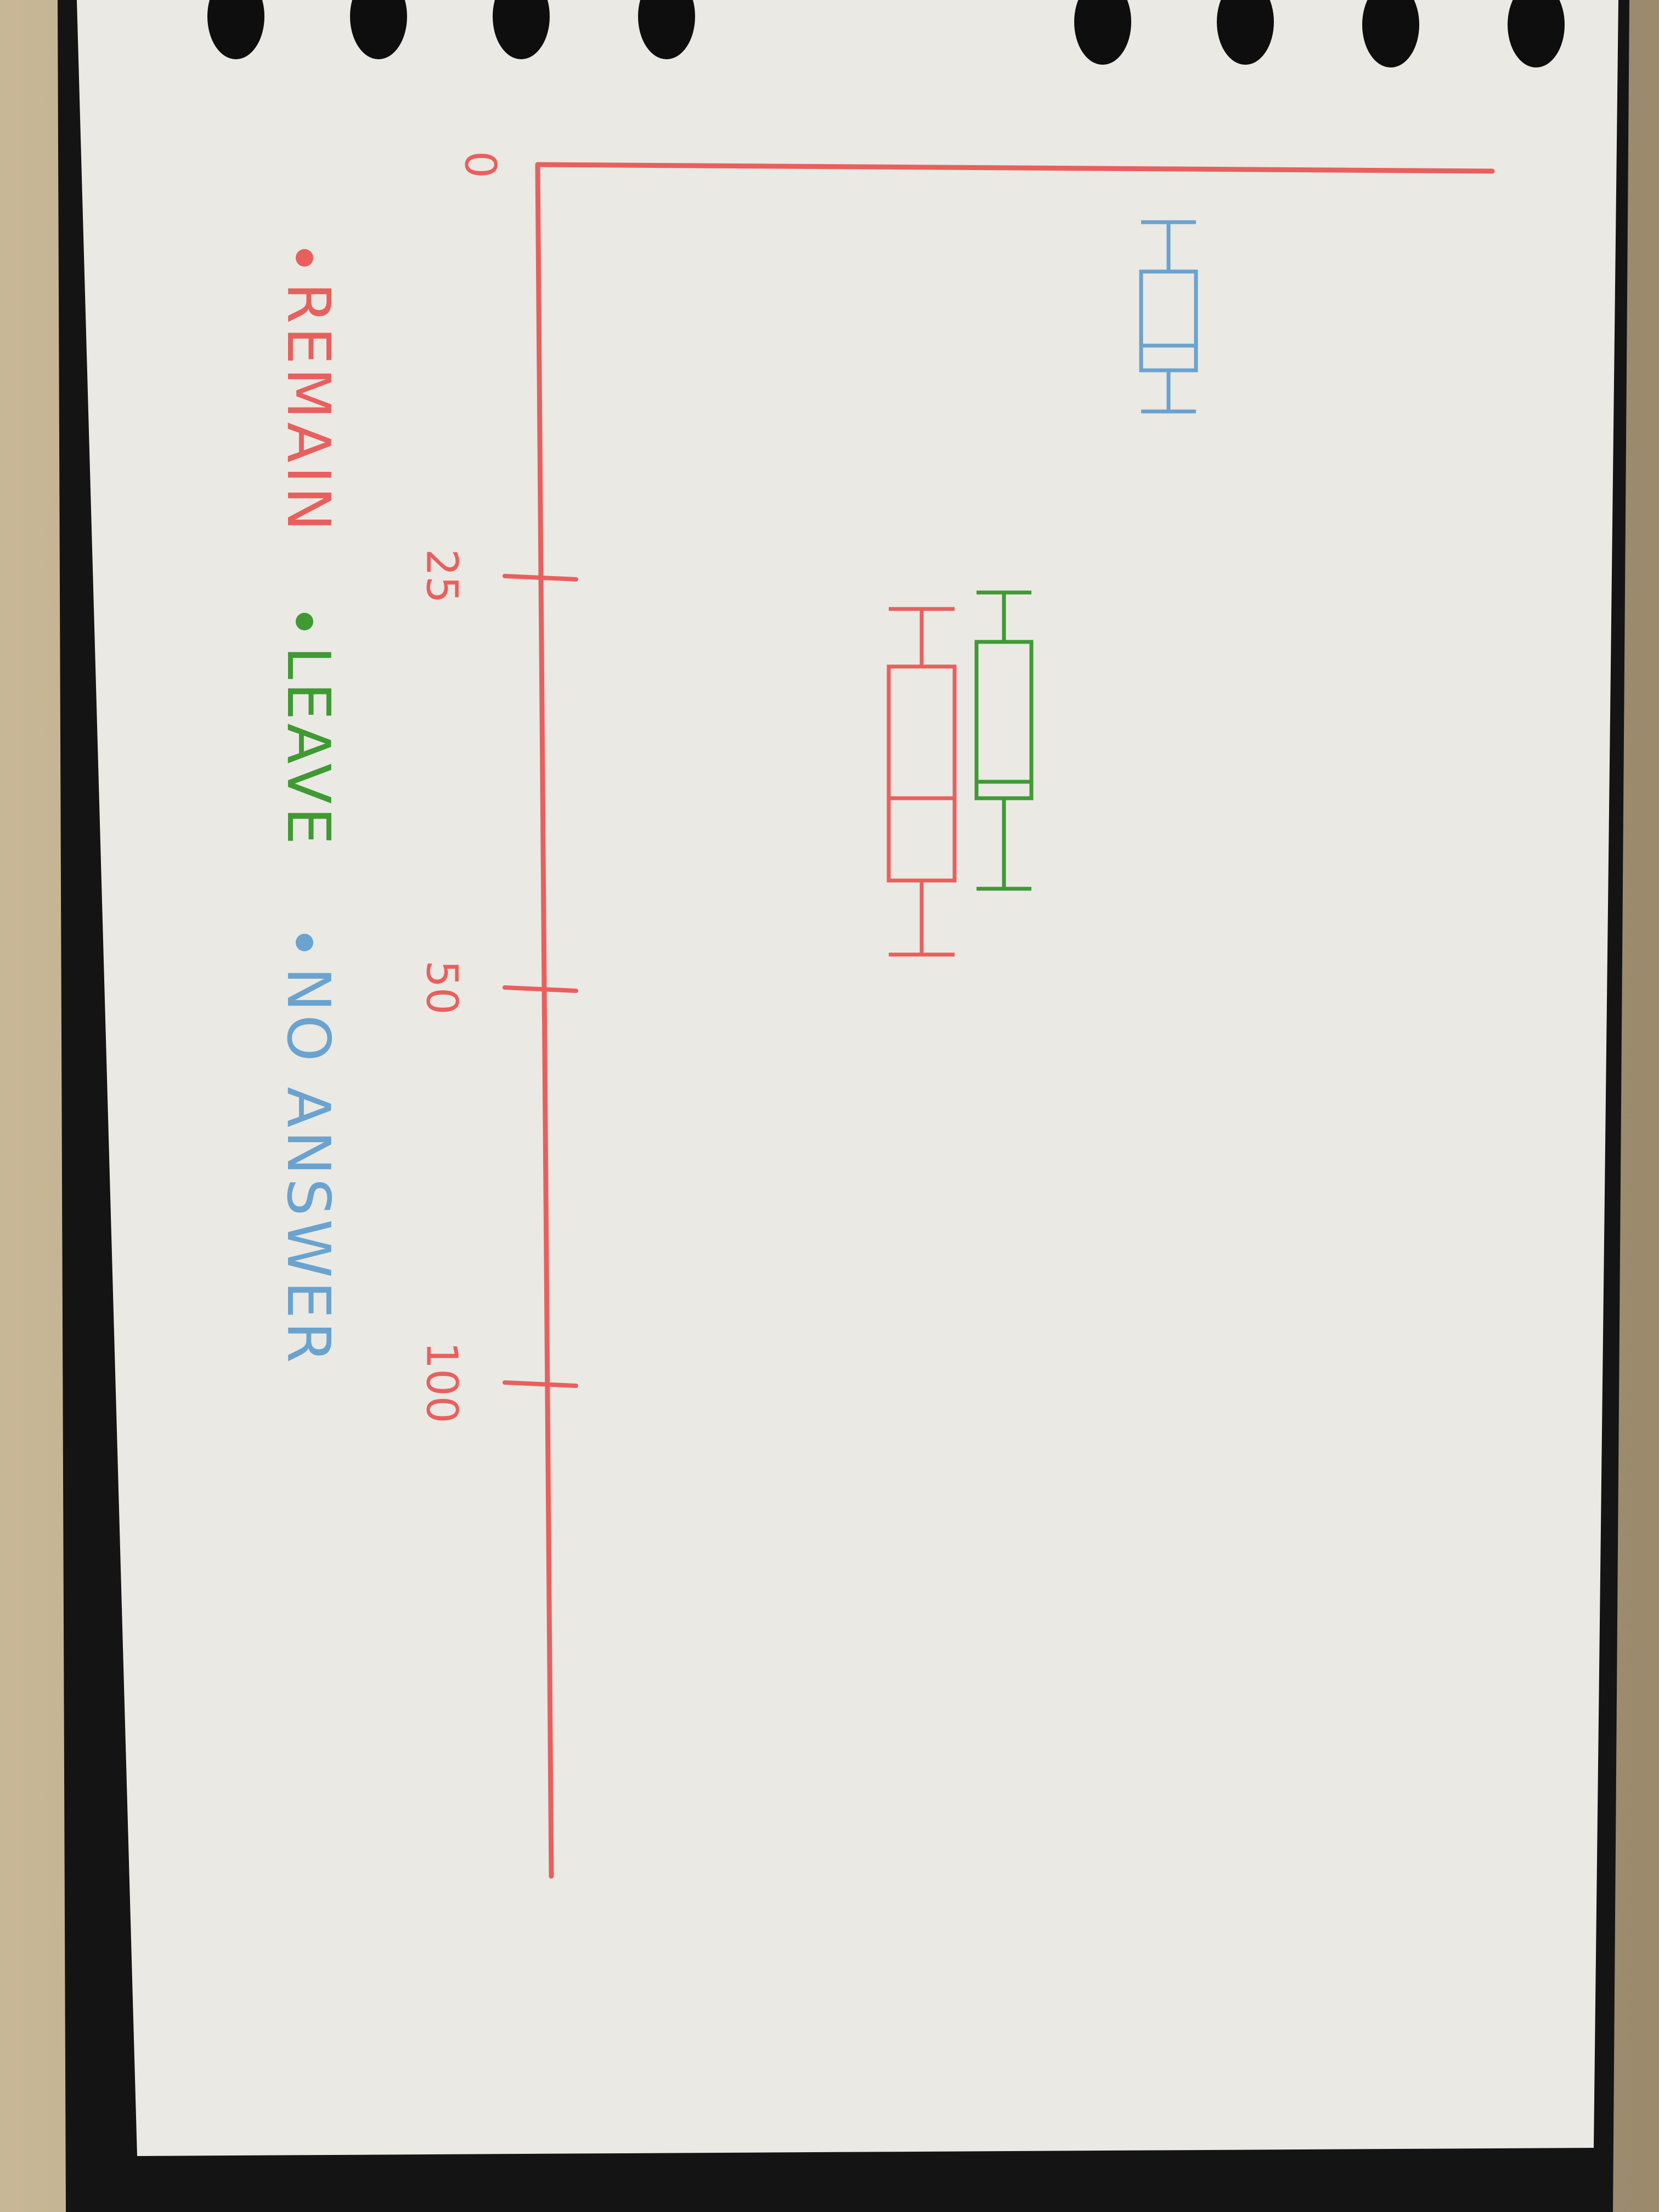 This screenshot has width=1659, height=2212. I want to click on box-remain, so click(922, 782).